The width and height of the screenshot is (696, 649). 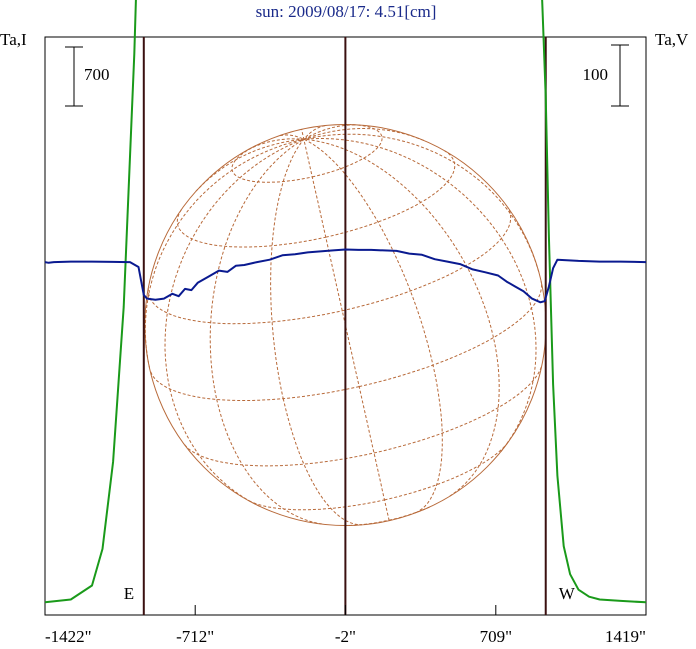 What do you see at coordinates (345, 276) in the screenshot?
I see `series-line-ta-v` at bounding box center [345, 276].